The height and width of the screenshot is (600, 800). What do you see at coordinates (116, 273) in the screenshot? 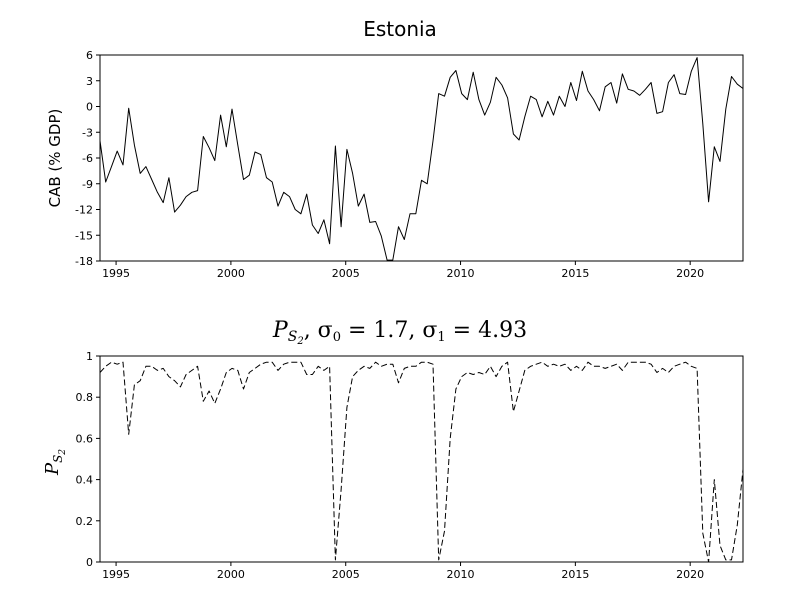
I see `cab-xtick-label: 1995` at bounding box center [116, 273].